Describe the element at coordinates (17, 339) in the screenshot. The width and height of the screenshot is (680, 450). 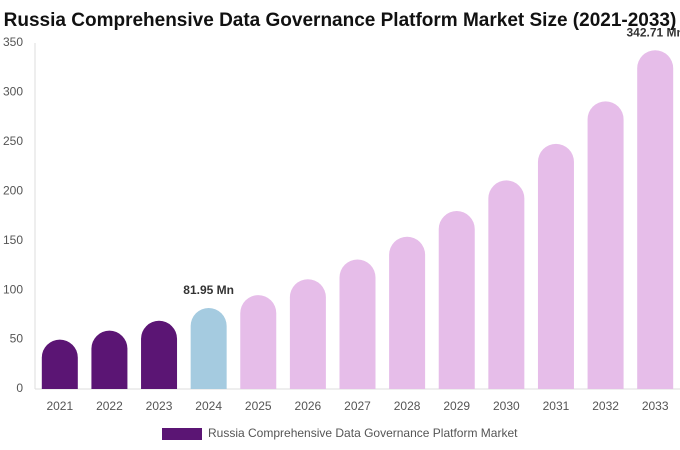
I see `y-tick-label: 50` at that location.